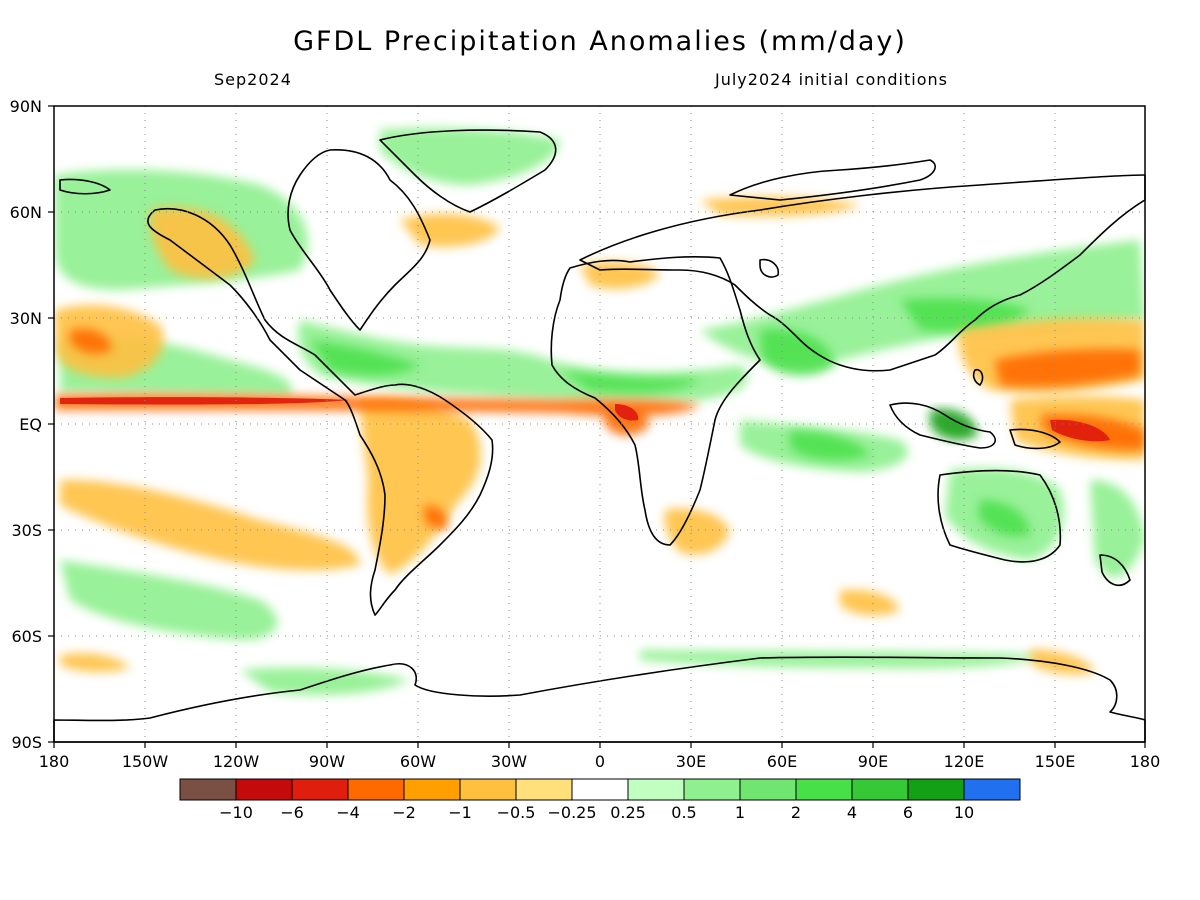  I want to click on colorbar-label: 4, so click(852, 812).